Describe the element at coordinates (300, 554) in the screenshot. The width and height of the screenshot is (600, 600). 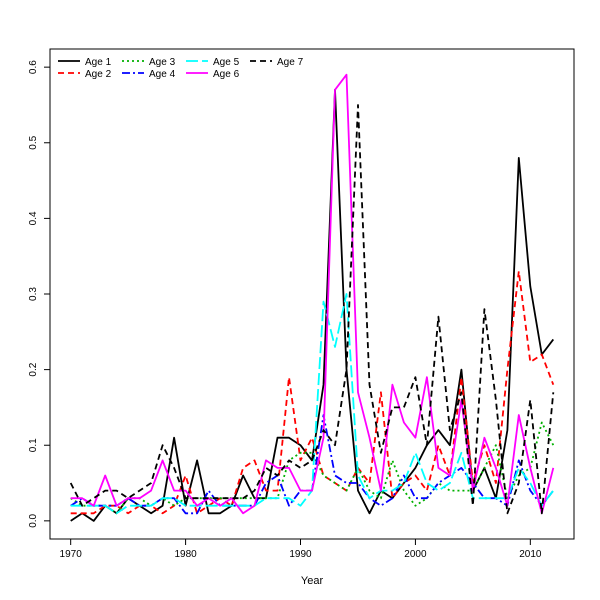
I see `x-tick-label: 1990` at that location.